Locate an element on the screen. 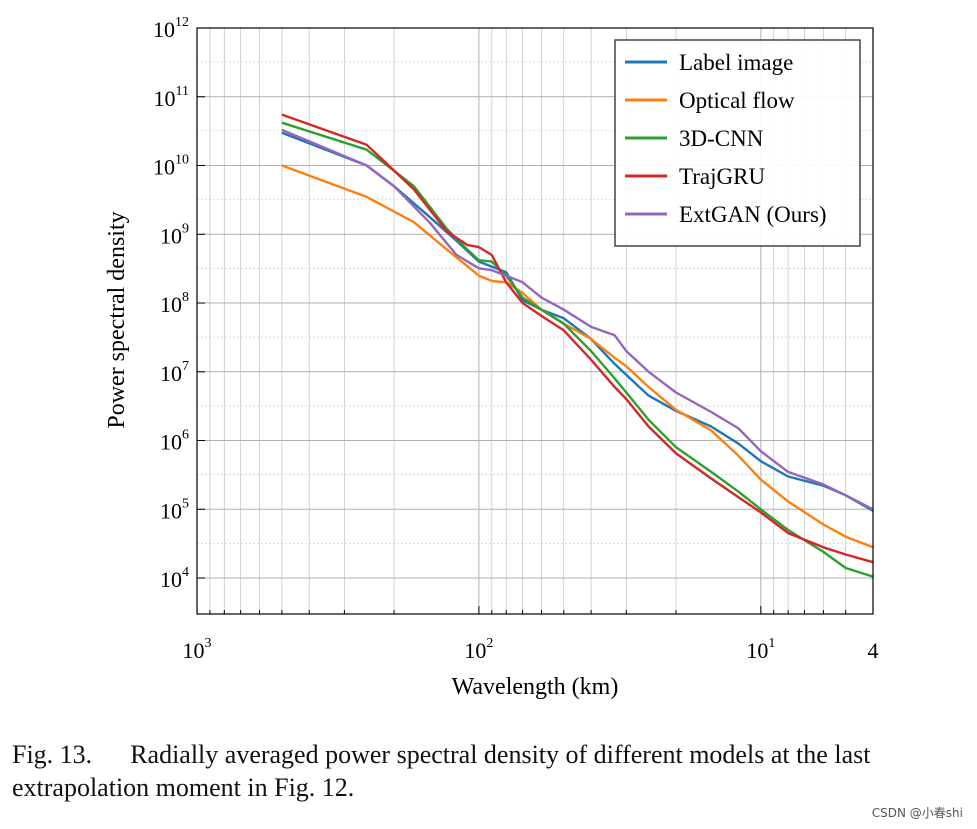  y-tick-label: 10⁸ is located at coordinates (174, 303).